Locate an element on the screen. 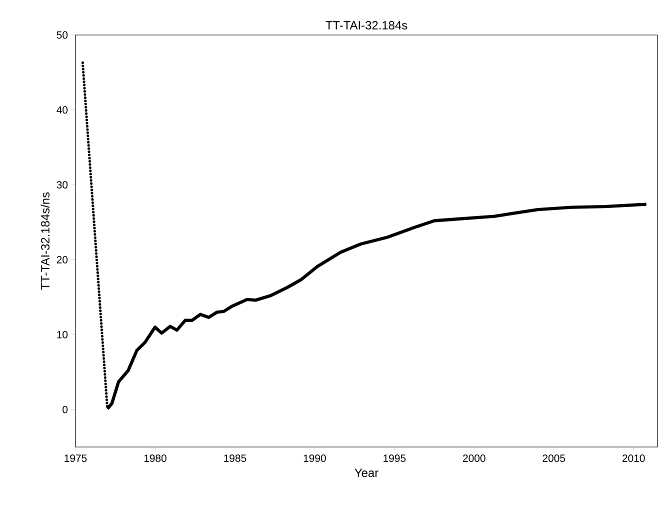 The image size is (664, 505). y-tick-label: 0 is located at coordinates (65, 410).